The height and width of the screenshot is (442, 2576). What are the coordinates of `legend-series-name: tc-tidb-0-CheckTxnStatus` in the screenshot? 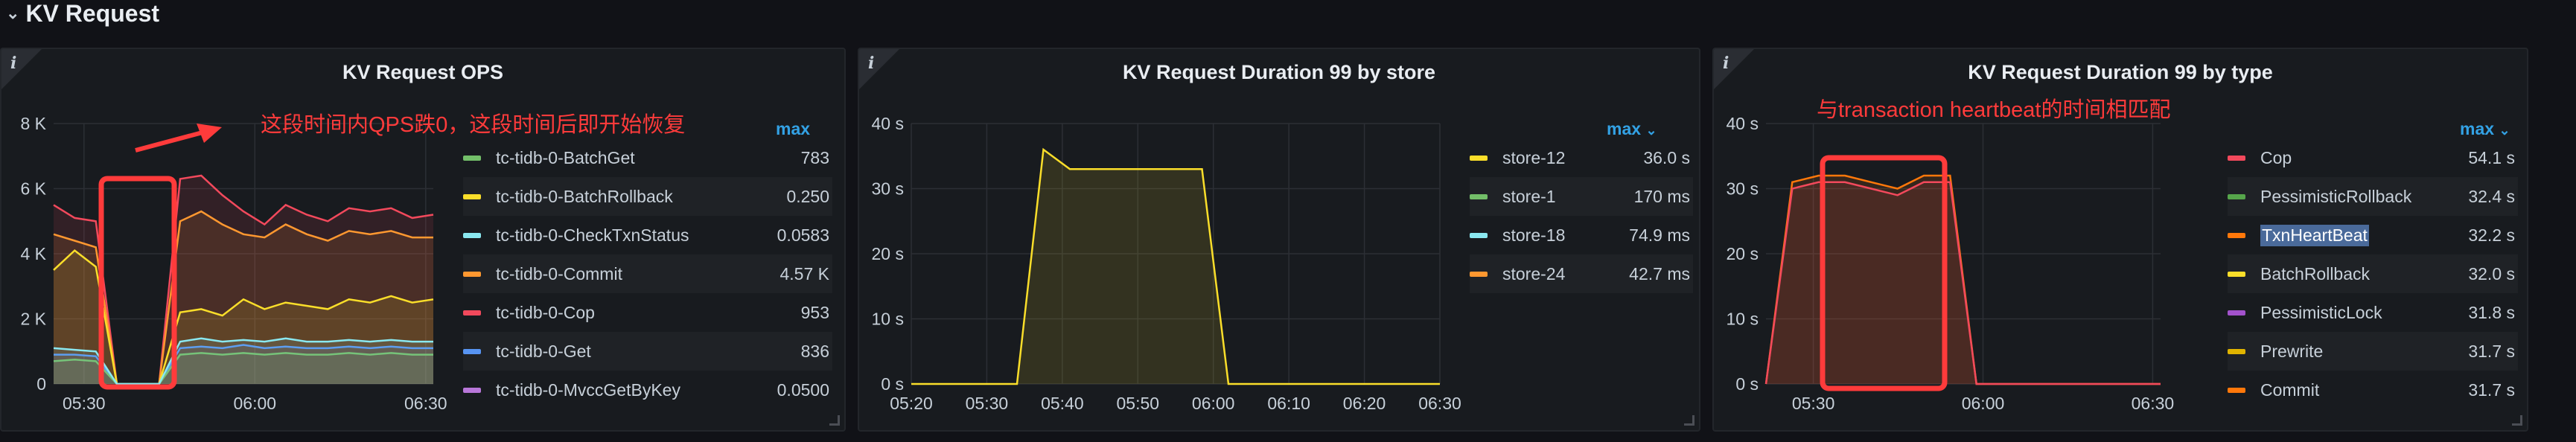 It's located at (592, 235).